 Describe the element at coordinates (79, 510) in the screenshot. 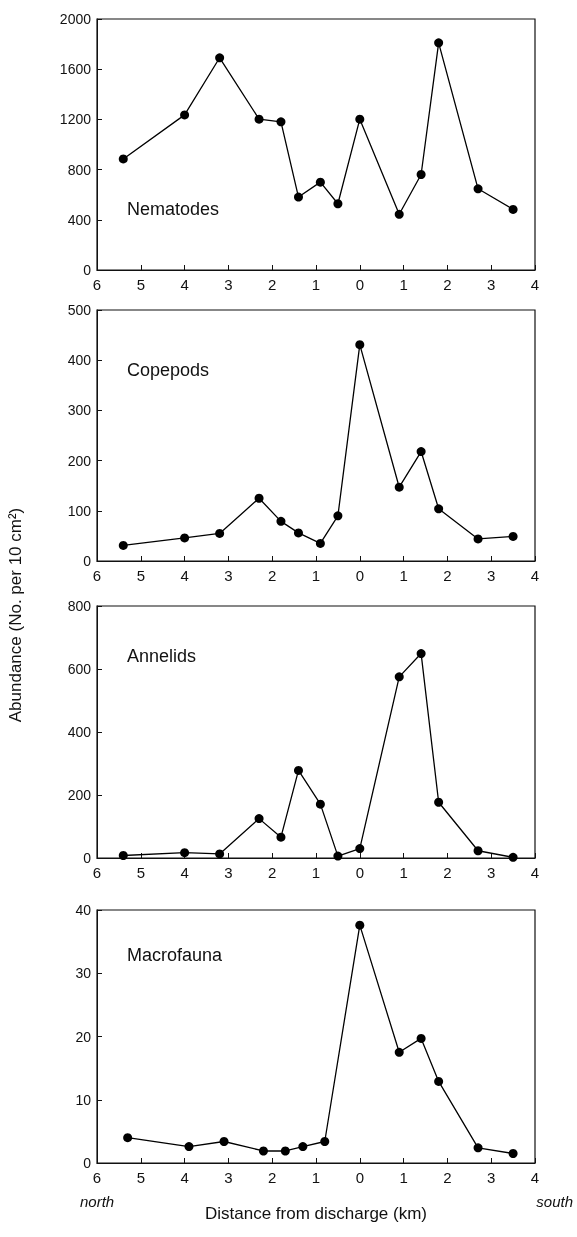

I see `y-tick-label: 100` at that location.